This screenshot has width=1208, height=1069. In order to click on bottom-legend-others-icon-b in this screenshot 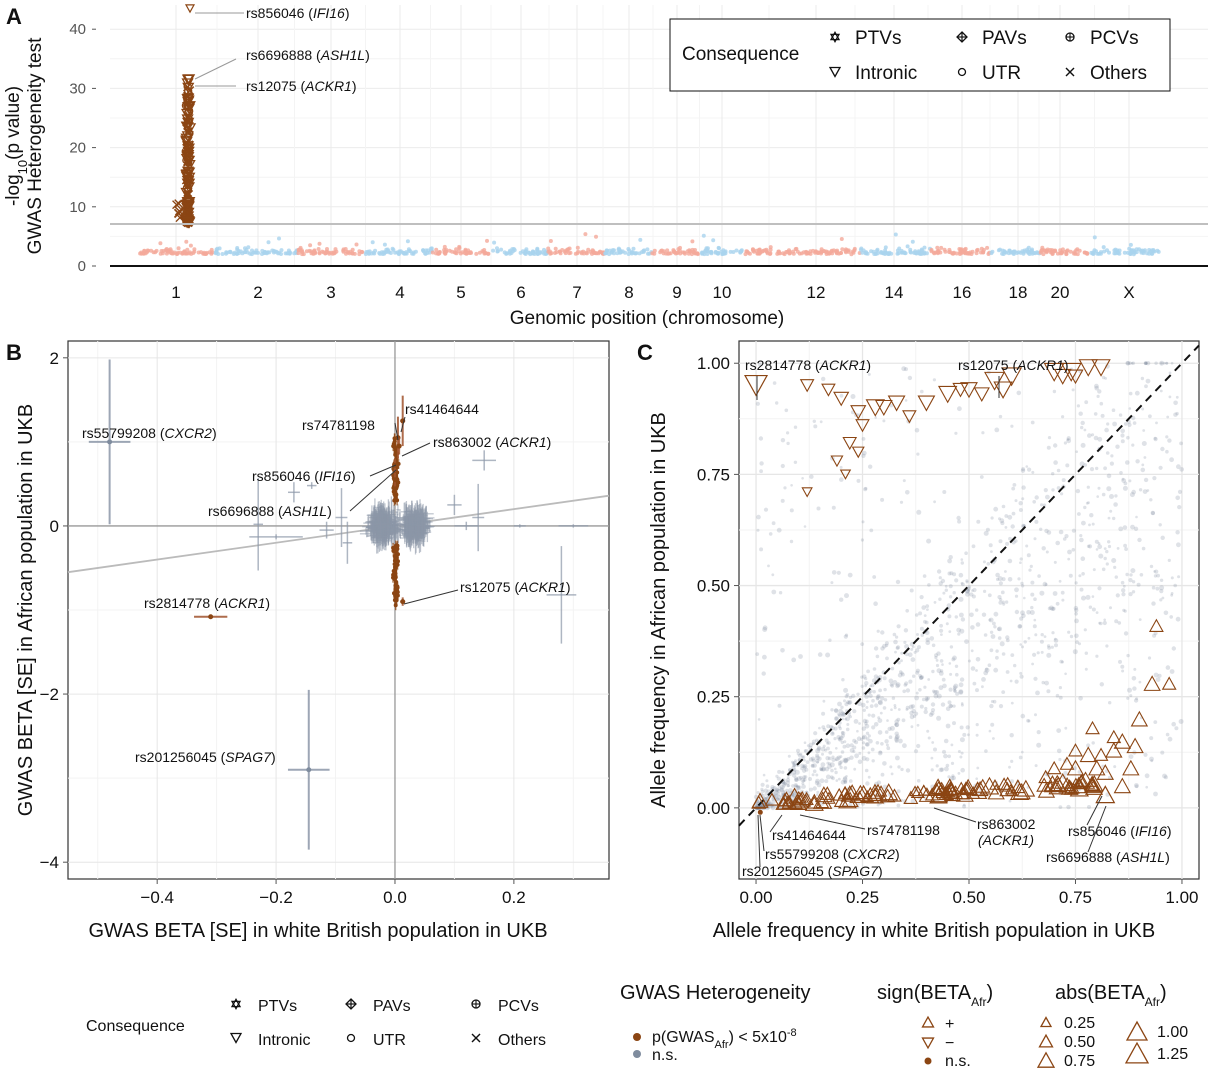, I will do `click(476, 1038)`.